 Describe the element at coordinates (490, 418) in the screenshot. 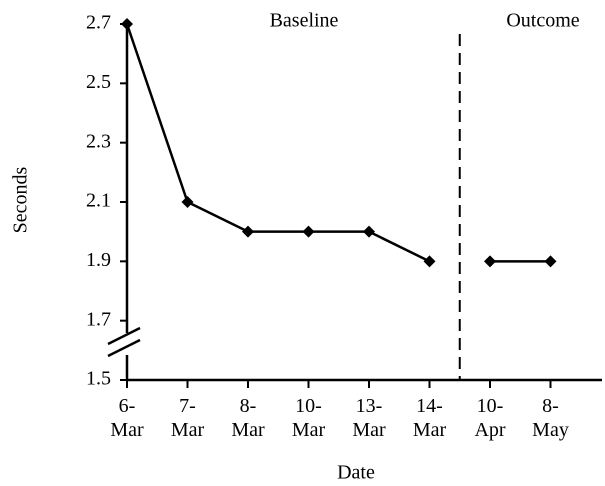

I see `x-tick-label: 10- Apr` at that location.